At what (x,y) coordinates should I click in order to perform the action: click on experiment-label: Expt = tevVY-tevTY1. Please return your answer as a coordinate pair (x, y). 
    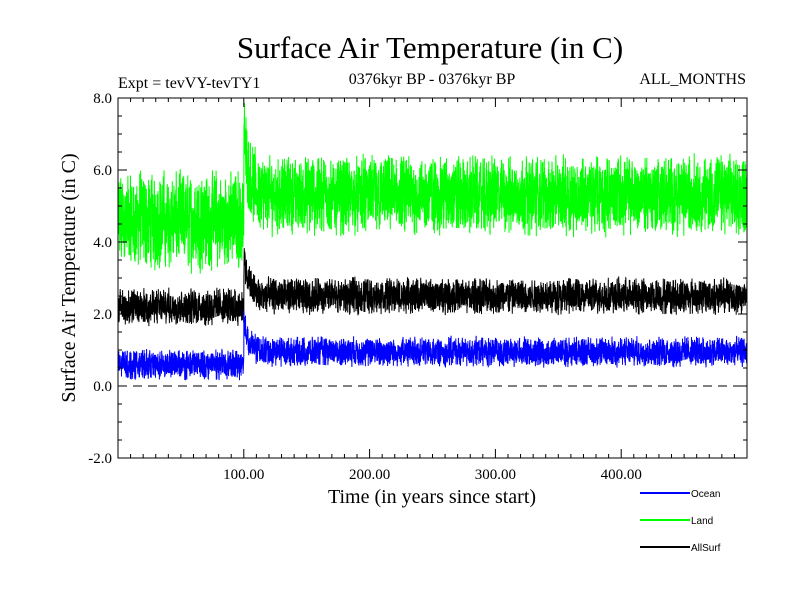
    Looking at the image, I should click on (189, 83).